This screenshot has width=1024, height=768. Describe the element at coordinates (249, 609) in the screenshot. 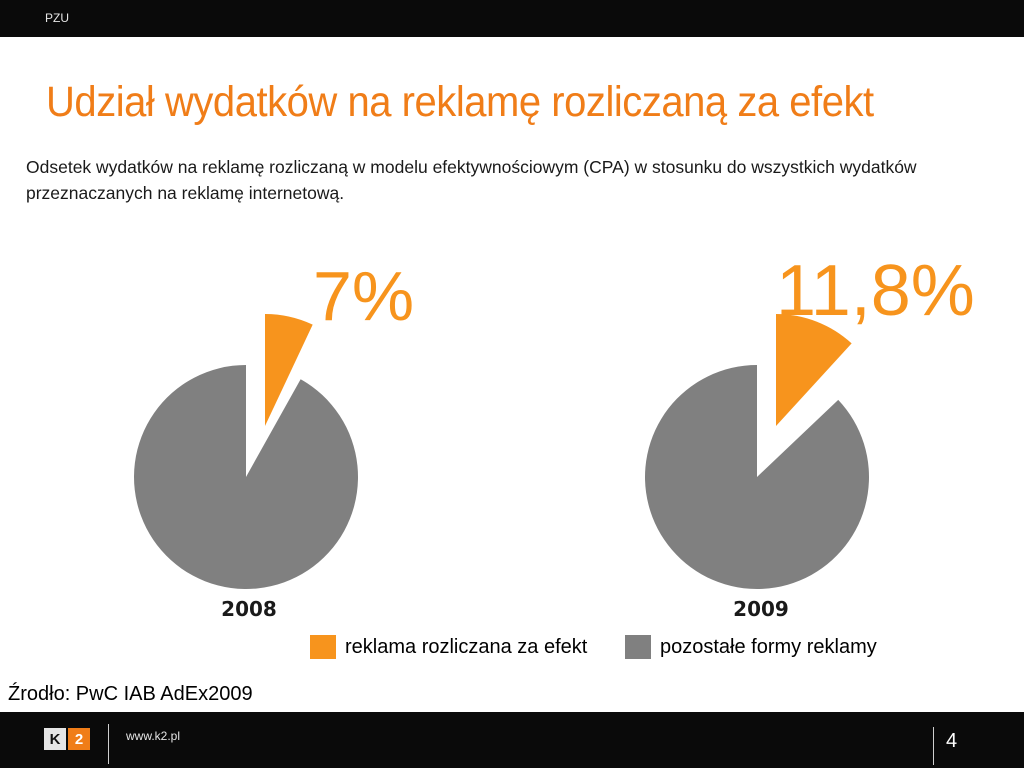

I see `pie-2008-year-label: 2008` at that location.